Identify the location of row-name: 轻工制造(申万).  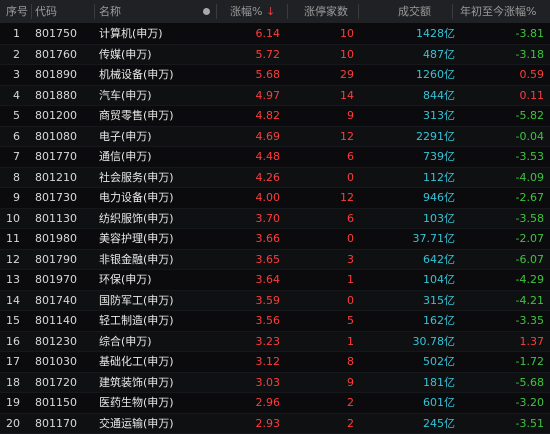
(136, 320).